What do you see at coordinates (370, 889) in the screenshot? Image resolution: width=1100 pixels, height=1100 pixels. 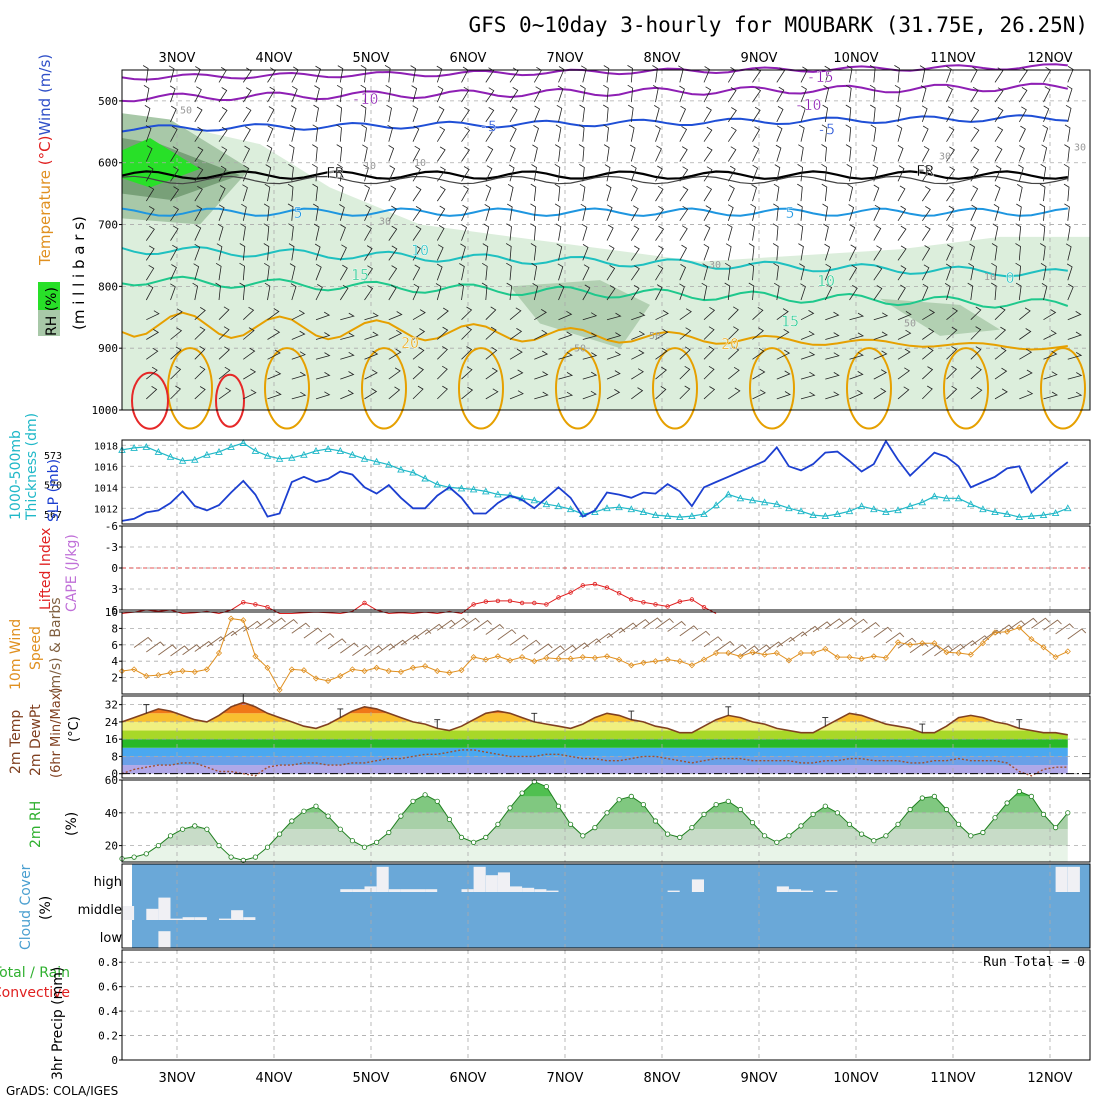 I see `cloud-high-bar` at bounding box center [370, 889].